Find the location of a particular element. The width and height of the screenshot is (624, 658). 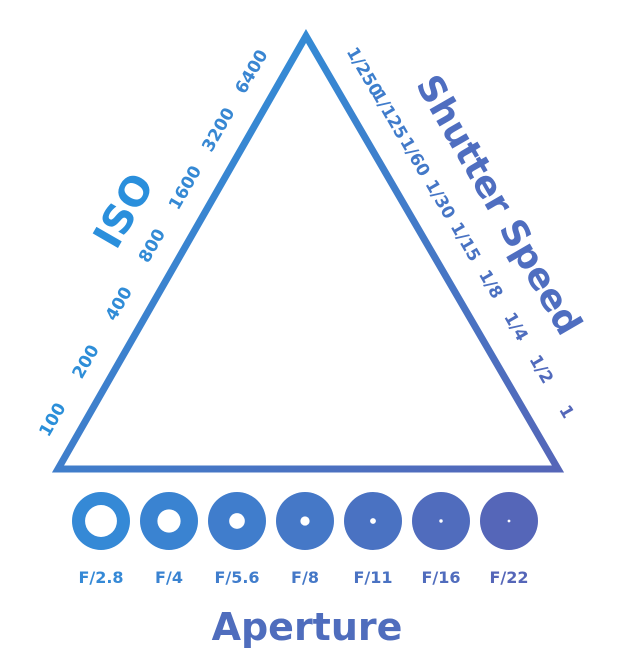

iso-tick-label: 3200 is located at coordinates (218, 129).